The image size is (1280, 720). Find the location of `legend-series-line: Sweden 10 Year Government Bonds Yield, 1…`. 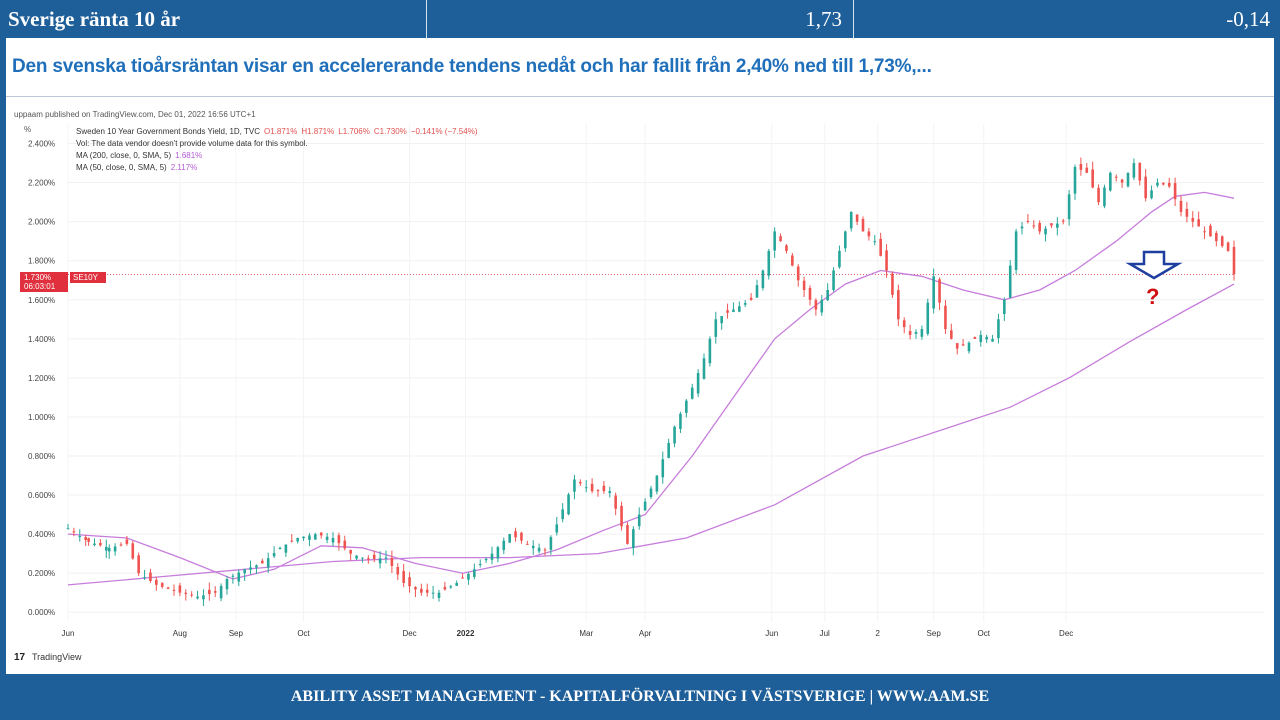

legend-series-line: Sweden 10 Year Government Bonds Yield, 1… is located at coordinates (277, 131).